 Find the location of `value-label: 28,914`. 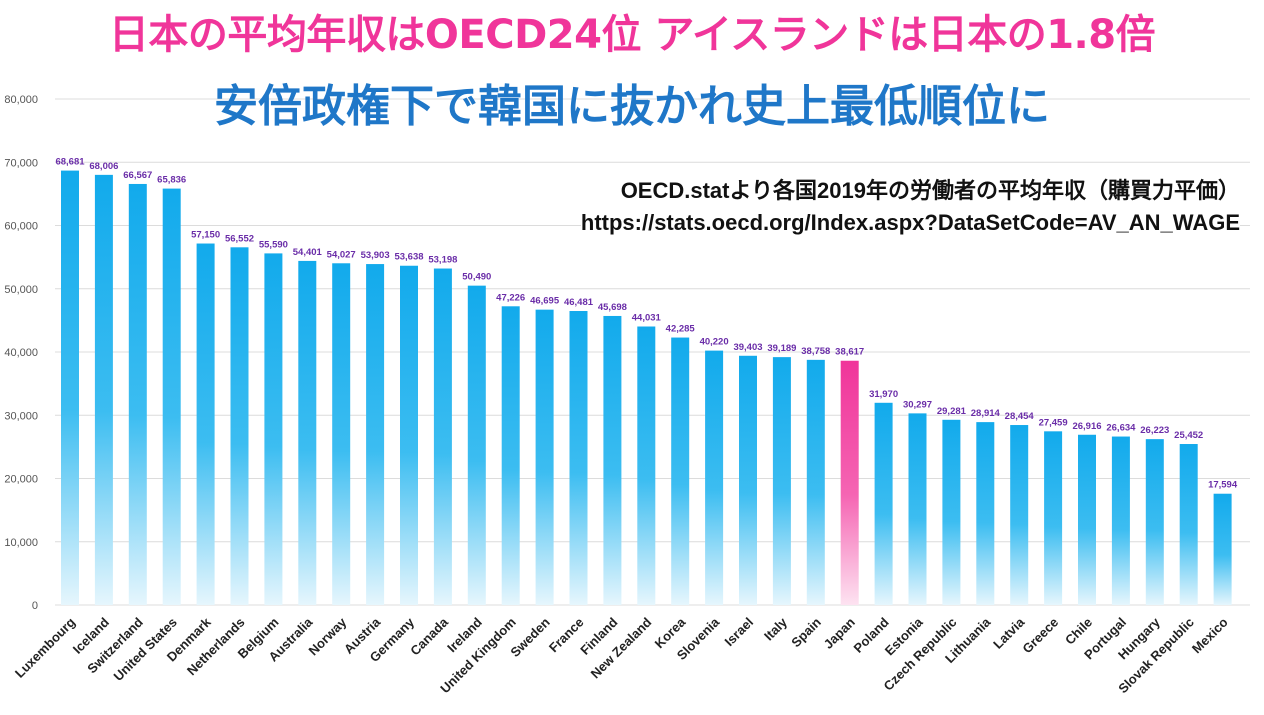

value-label: 28,914 is located at coordinates (986, 413).